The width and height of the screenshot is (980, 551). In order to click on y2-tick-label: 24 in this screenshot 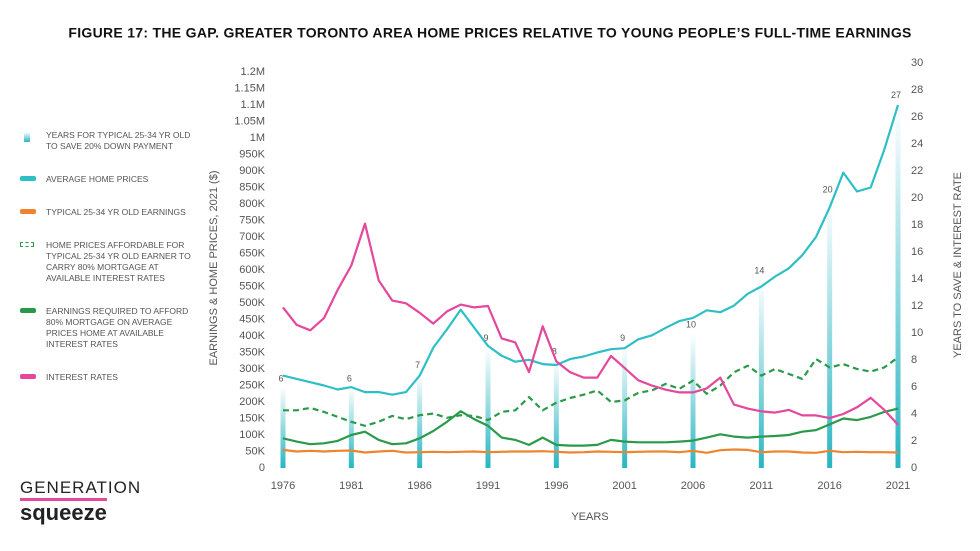, I will do `click(917, 144)`.